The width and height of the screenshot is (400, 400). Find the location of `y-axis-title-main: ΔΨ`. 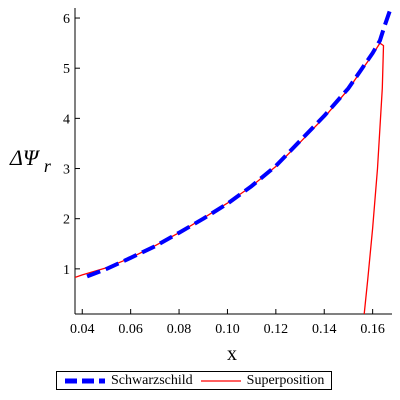

y-axis-title-main: ΔΨ is located at coordinates (25, 157).